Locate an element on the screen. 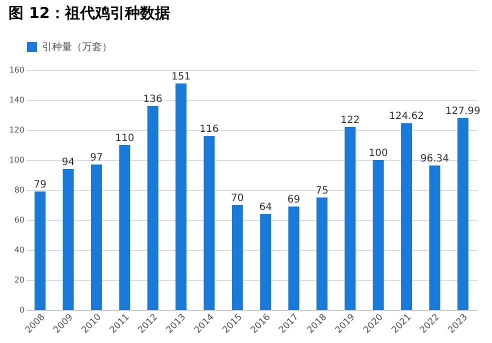 The width and height of the screenshot is (492, 343). data-label: 122 is located at coordinates (350, 120).